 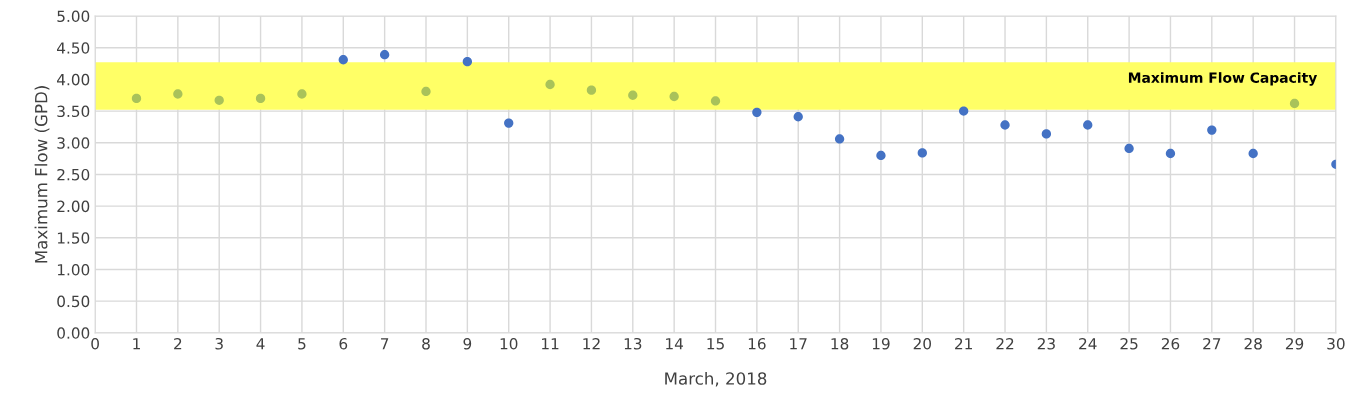 I want to click on x-tick-label: 15, so click(x=715, y=344).